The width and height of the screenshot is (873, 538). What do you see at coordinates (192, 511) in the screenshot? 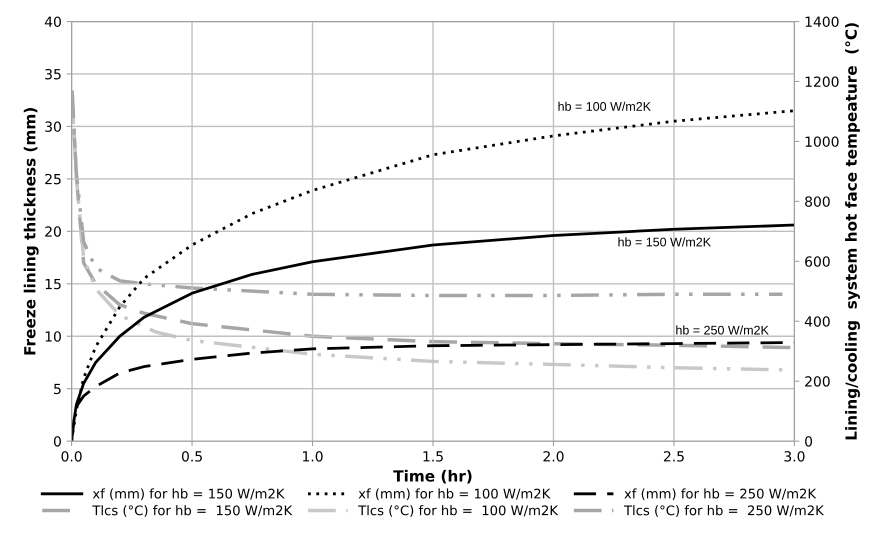
I see `legend-label: Tlcs (°C) for hb = 150 W/m2K` at bounding box center [192, 511].